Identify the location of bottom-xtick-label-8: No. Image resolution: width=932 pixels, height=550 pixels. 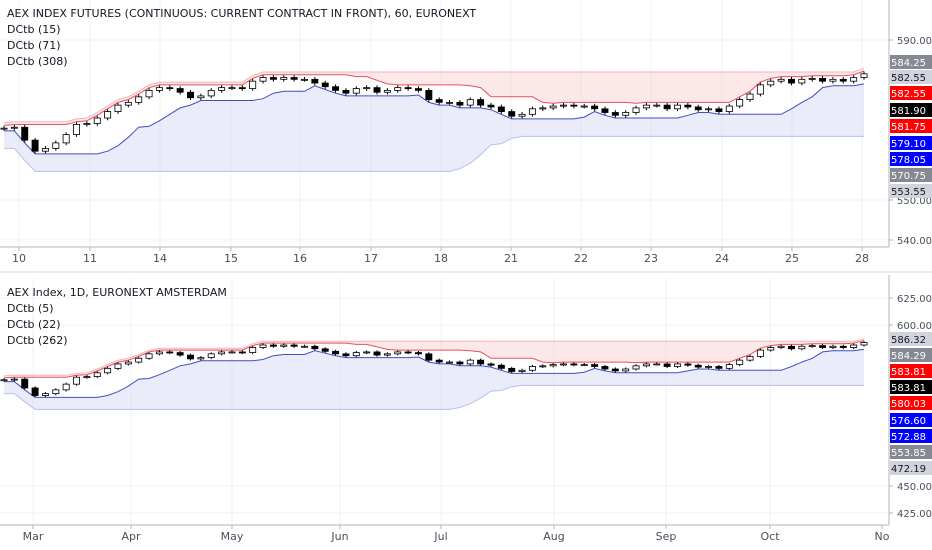
(882, 536).